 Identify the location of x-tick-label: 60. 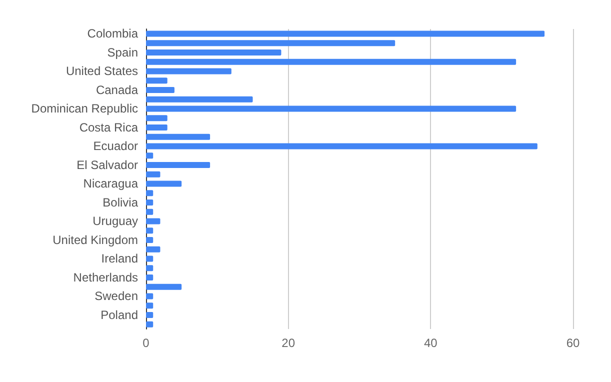
(573, 343).